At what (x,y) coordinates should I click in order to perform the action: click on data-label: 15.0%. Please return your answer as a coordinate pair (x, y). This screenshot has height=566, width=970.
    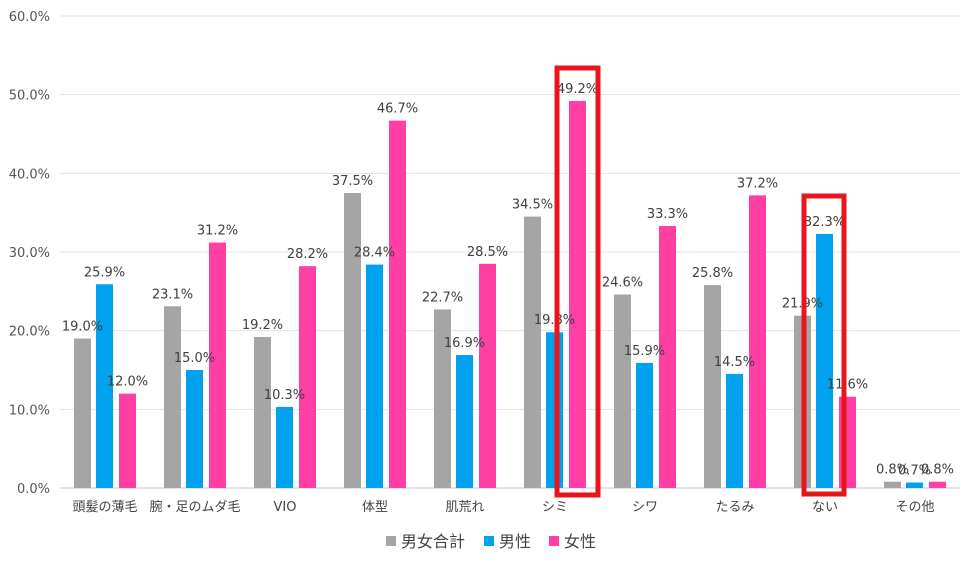
    Looking at the image, I should click on (194, 358).